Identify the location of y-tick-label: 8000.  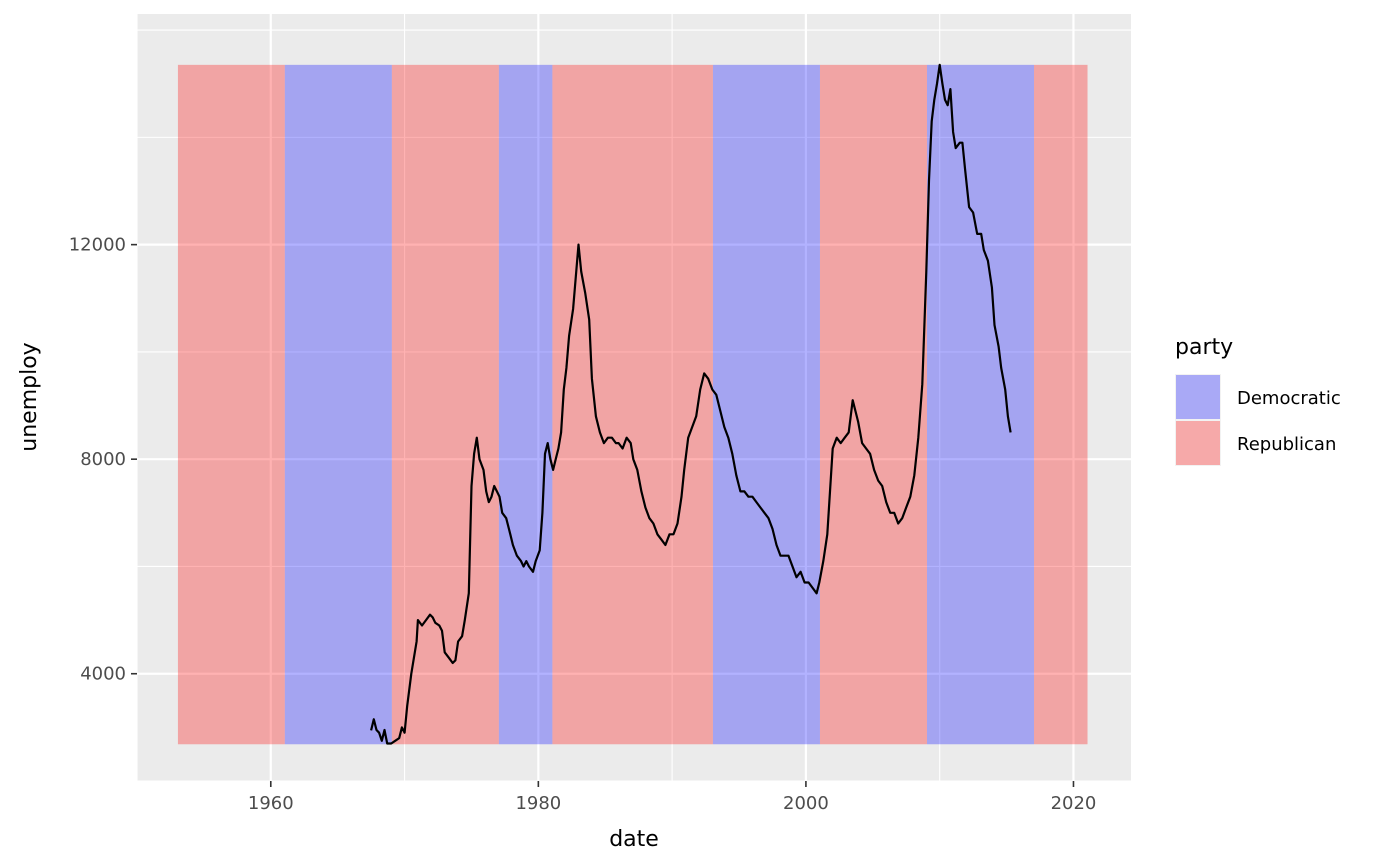
(103, 459).